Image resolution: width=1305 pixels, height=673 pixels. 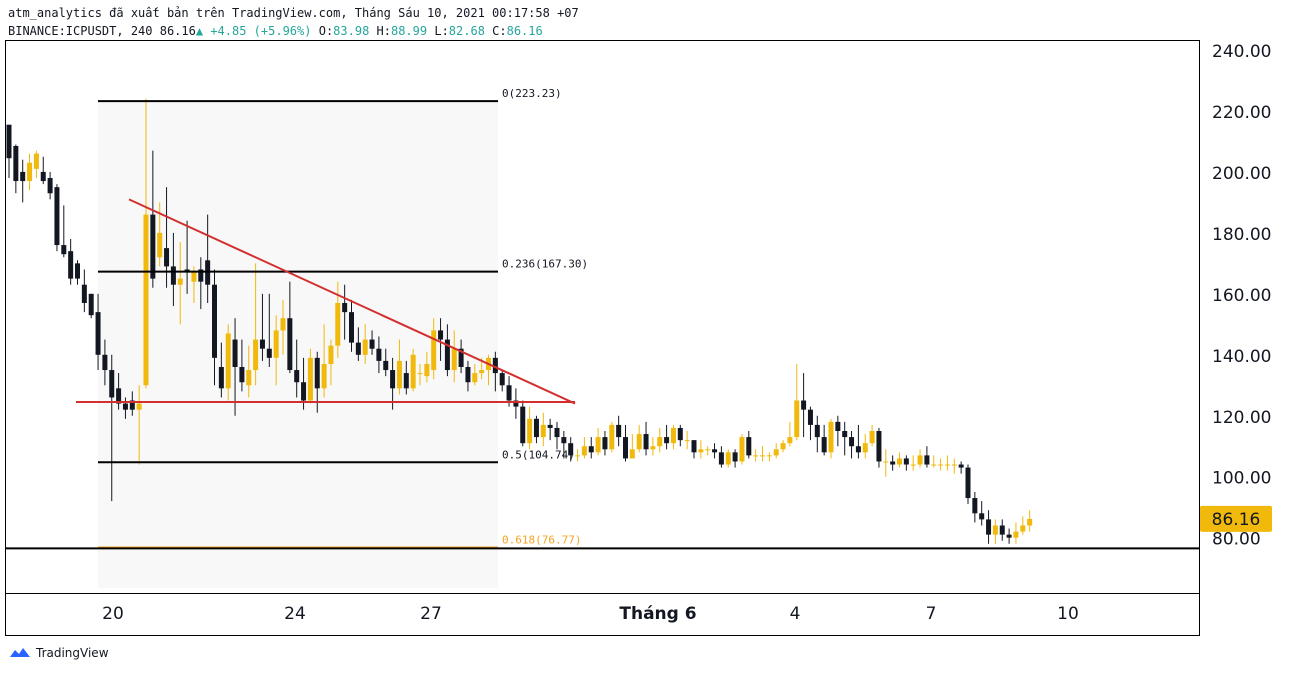 What do you see at coordinates (499, 31) in the screenshot?
I see `close-label: C:` at bounding box center [499, 31].